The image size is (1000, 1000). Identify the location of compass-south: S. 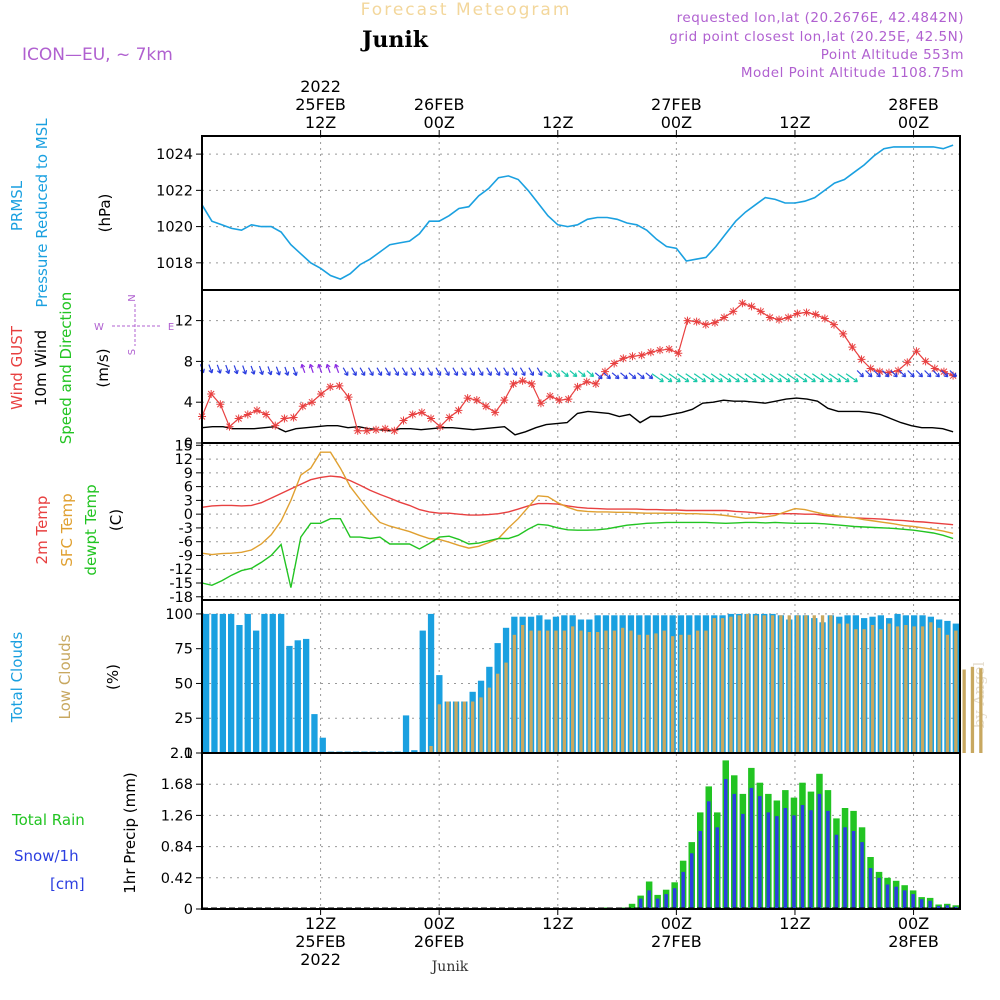
(132, 352).